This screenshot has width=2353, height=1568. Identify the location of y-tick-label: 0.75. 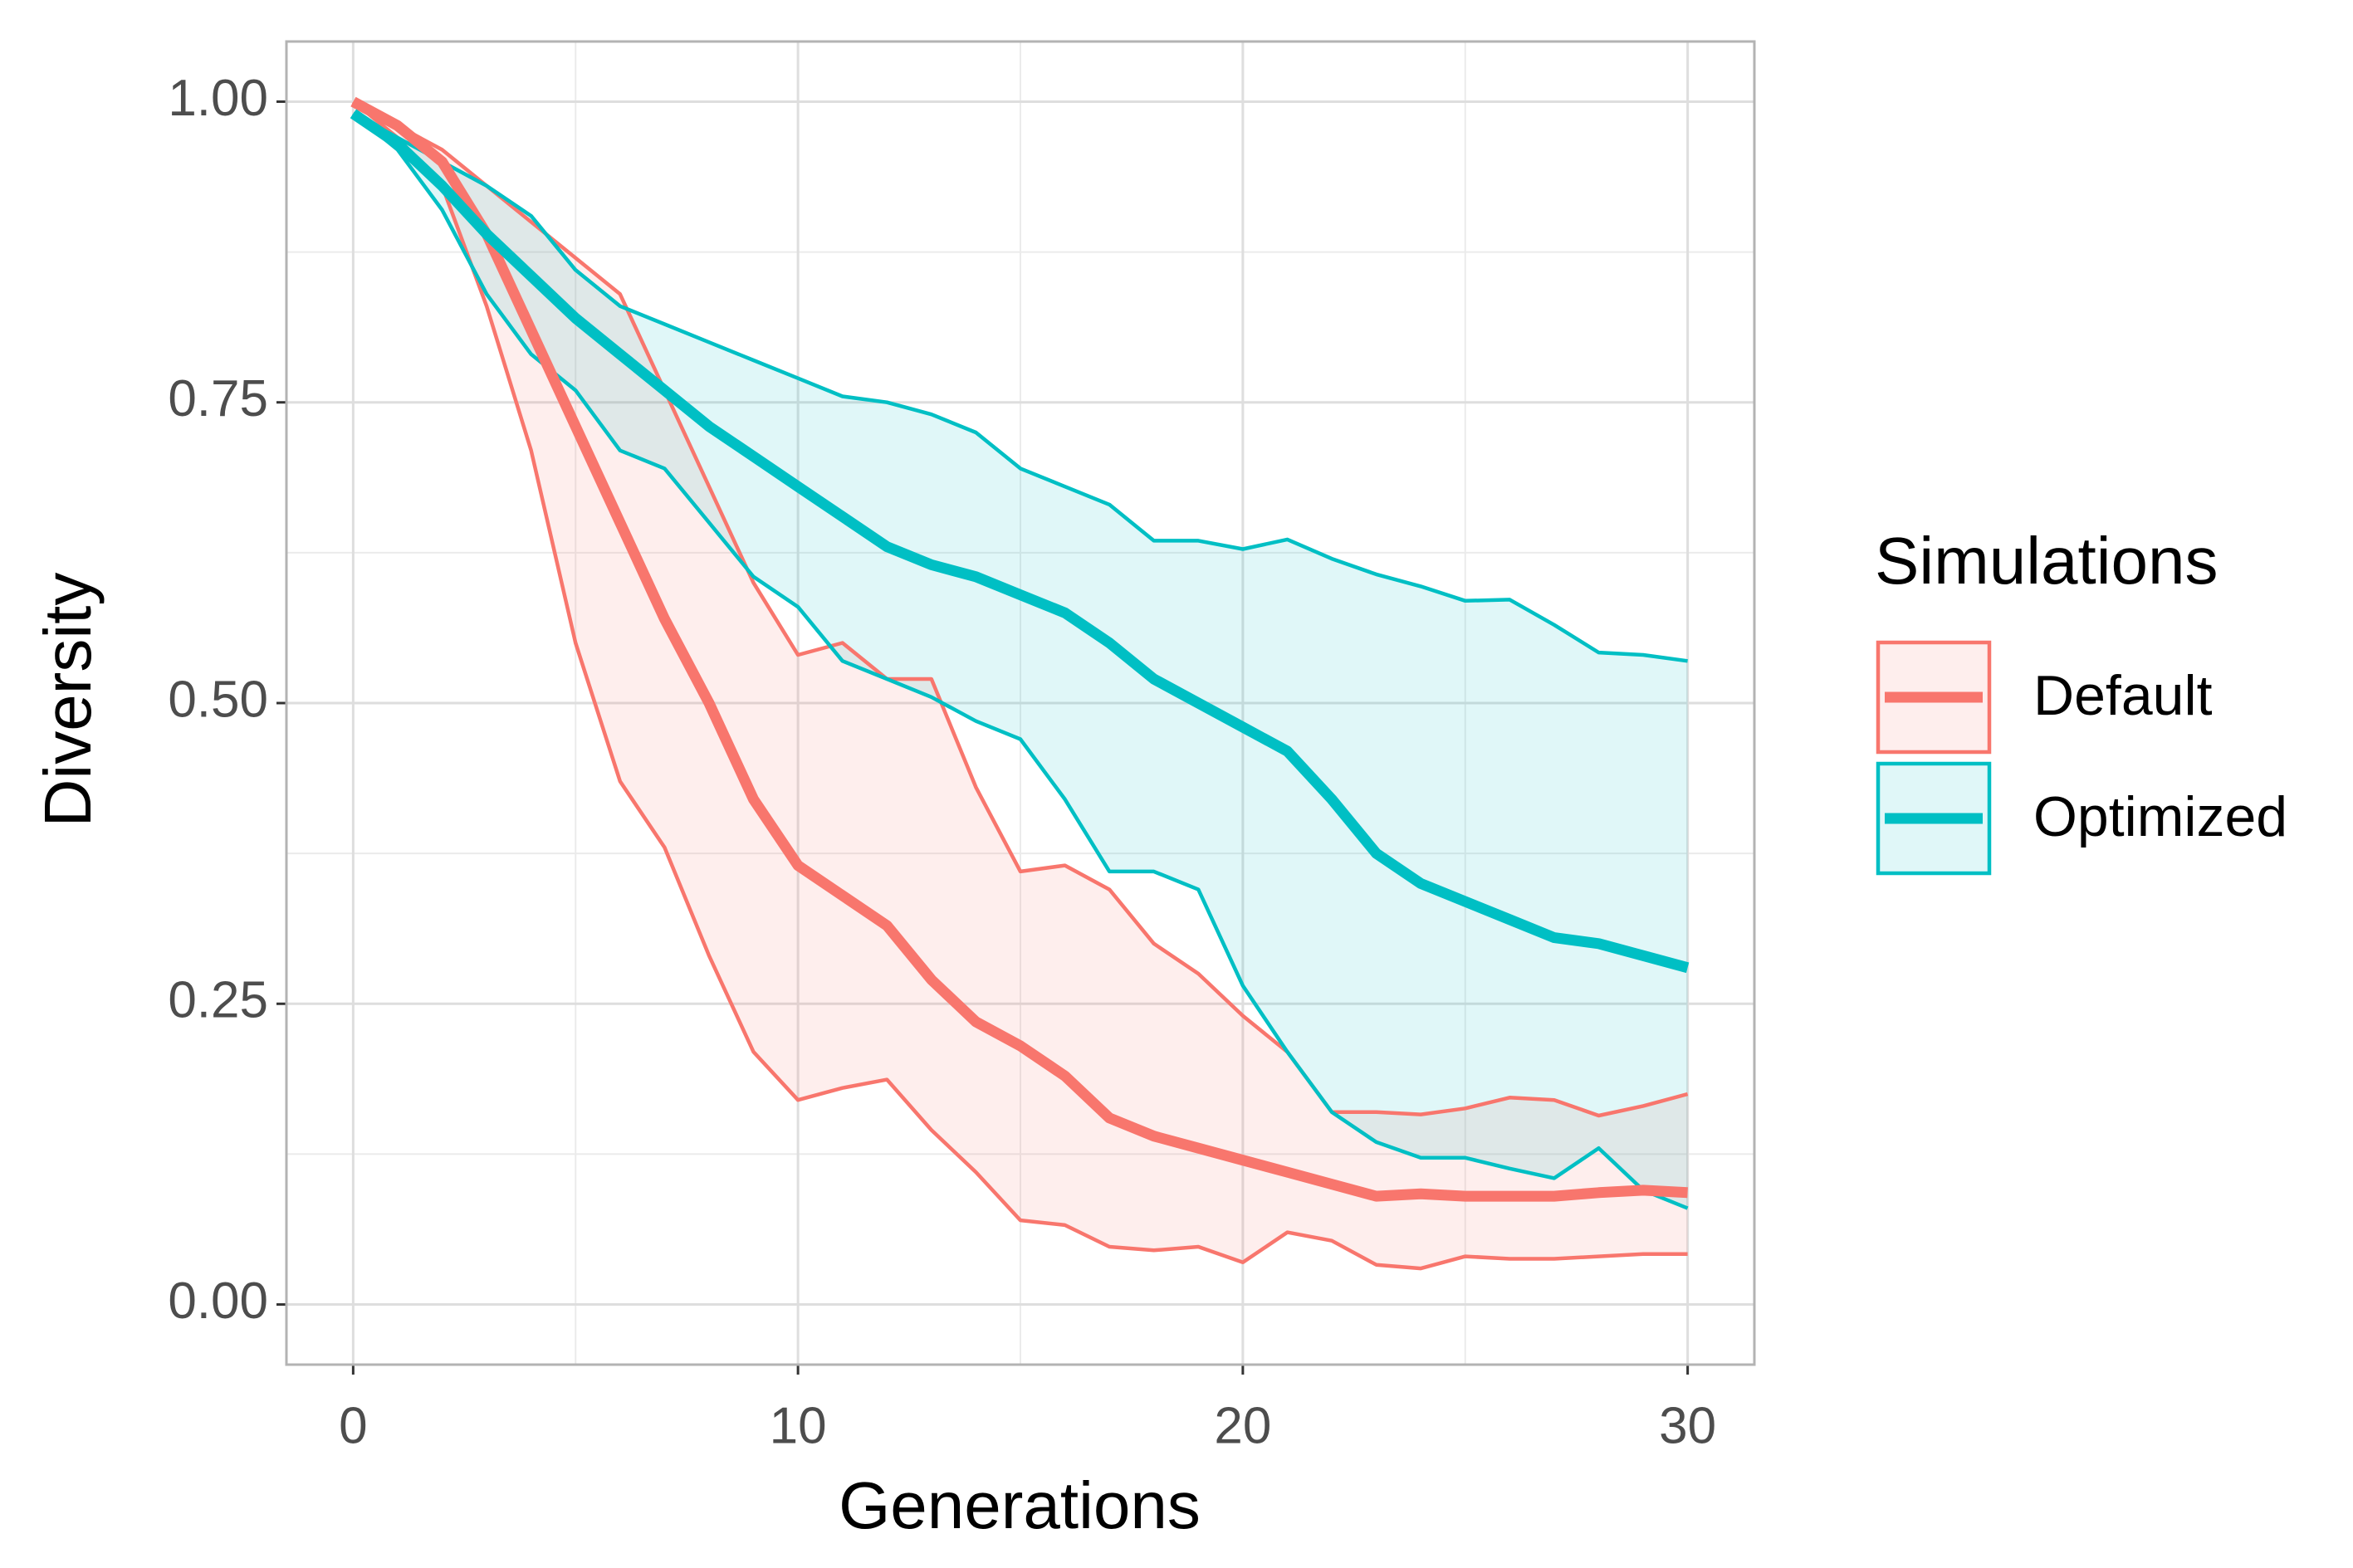
(218, 399).